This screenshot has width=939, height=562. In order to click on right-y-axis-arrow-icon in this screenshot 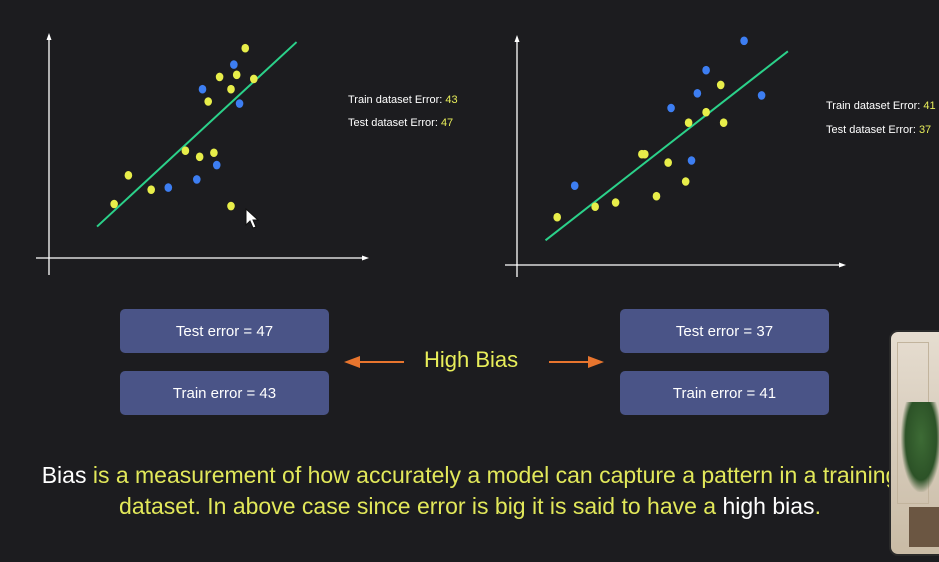, I will do `click(517, 38)`.